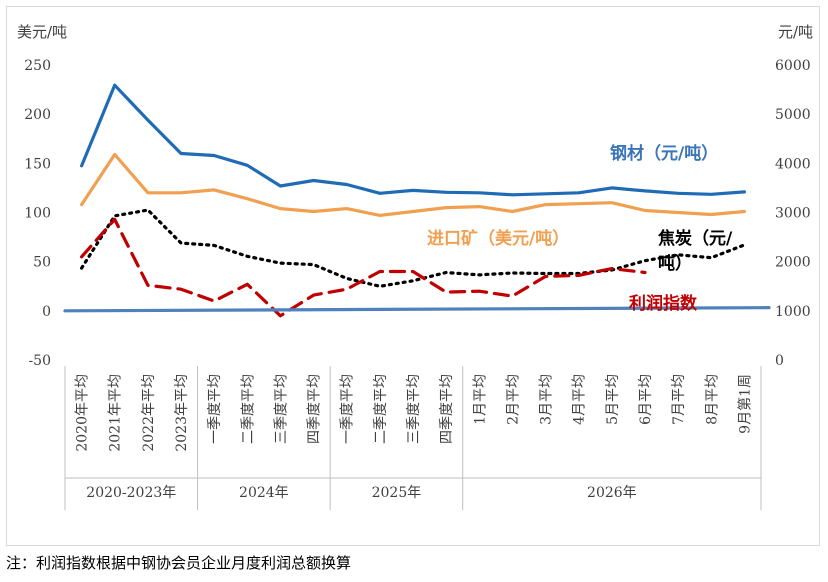 The image size is (828, 582). I want to click on right-tick-label: 5000, so click(793, 115).